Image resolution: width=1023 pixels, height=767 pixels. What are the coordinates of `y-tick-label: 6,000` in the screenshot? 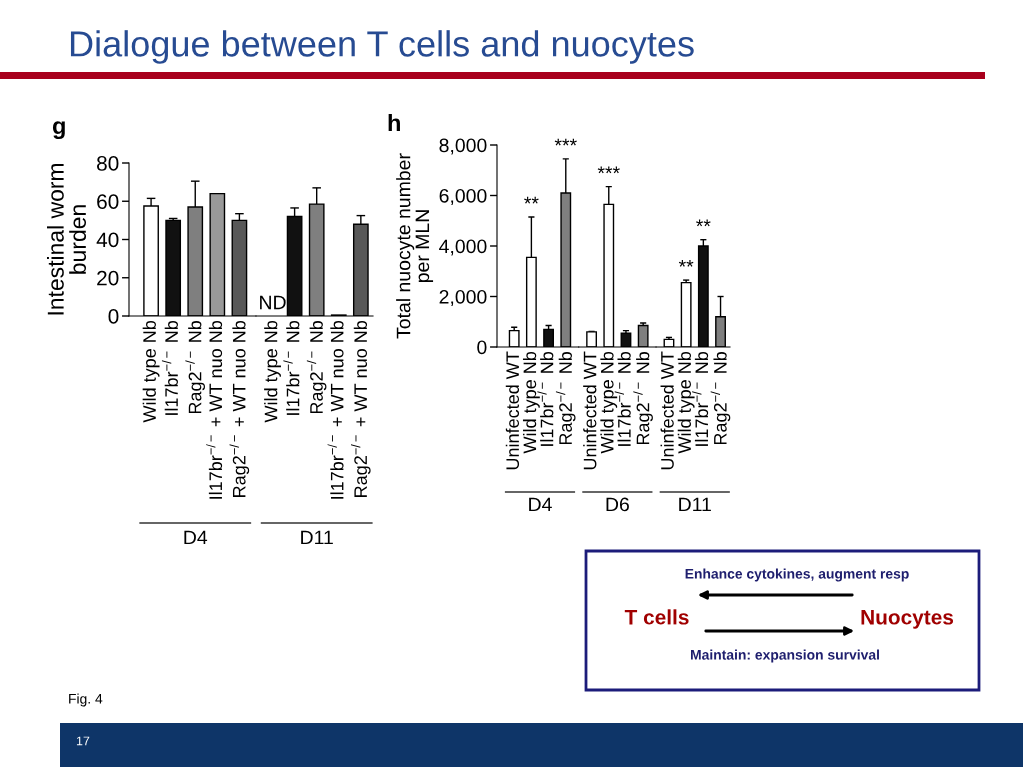 It's located at (463, 197).